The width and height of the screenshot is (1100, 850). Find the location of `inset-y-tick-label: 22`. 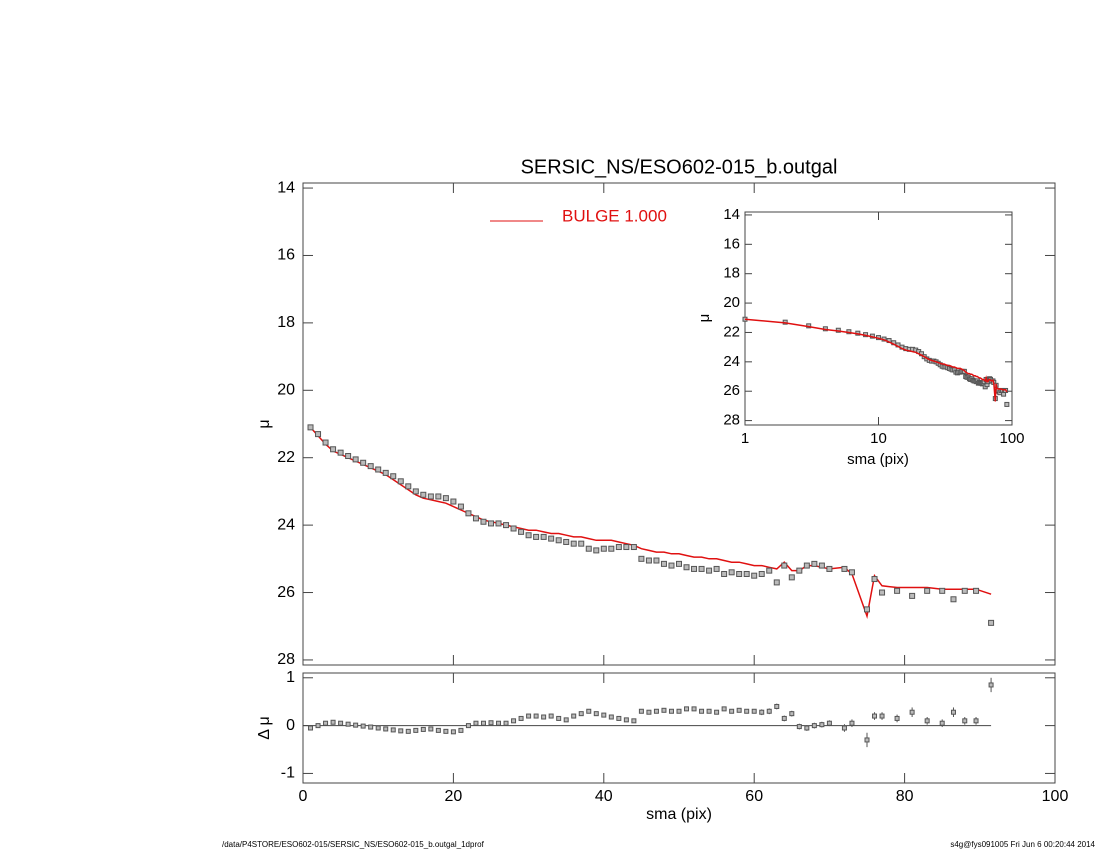

inset-y-tick-label: 22 is located at coordinates (731, 331).